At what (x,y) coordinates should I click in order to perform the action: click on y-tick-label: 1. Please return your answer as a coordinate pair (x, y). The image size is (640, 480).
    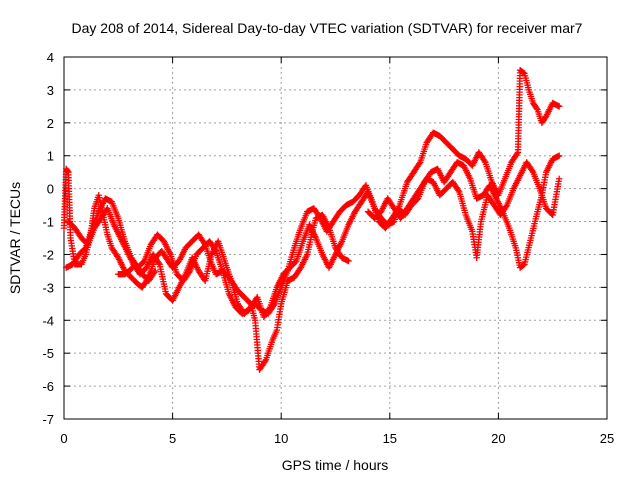
    Looking at the image, I should click on (50, 156).